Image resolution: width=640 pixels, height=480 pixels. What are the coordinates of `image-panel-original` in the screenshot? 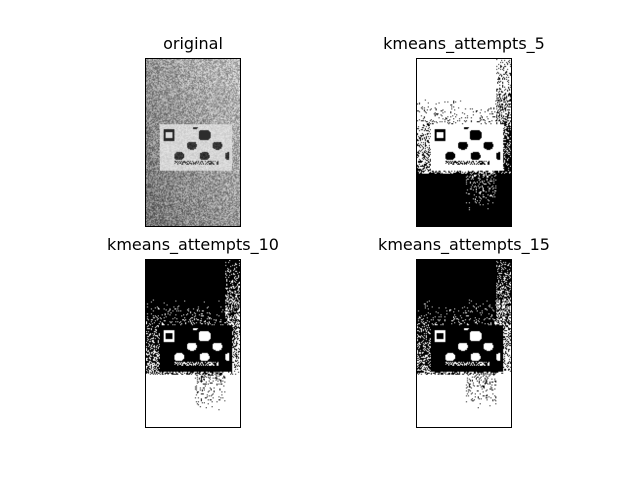 It's located at (193, 142).